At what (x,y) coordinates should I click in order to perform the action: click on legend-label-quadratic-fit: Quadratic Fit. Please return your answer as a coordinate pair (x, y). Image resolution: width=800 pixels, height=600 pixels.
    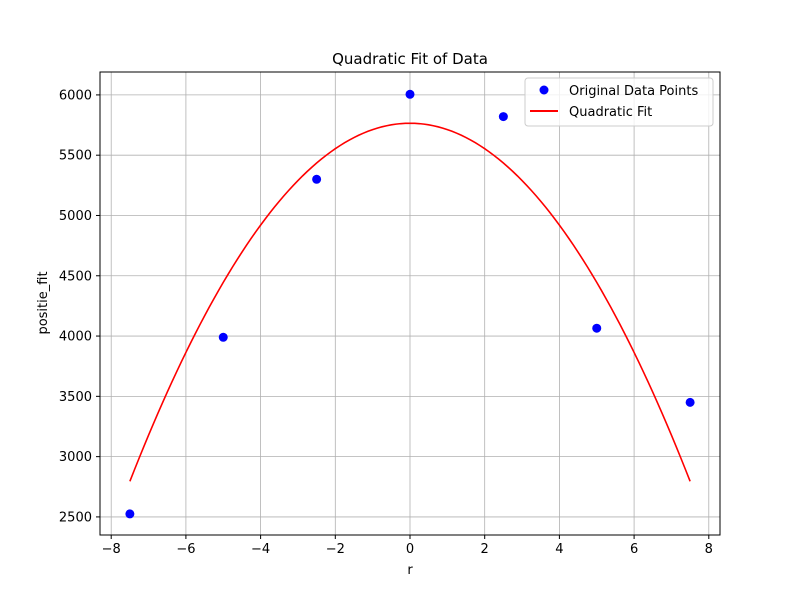
    Looking at the image, I should click on (610, 112).